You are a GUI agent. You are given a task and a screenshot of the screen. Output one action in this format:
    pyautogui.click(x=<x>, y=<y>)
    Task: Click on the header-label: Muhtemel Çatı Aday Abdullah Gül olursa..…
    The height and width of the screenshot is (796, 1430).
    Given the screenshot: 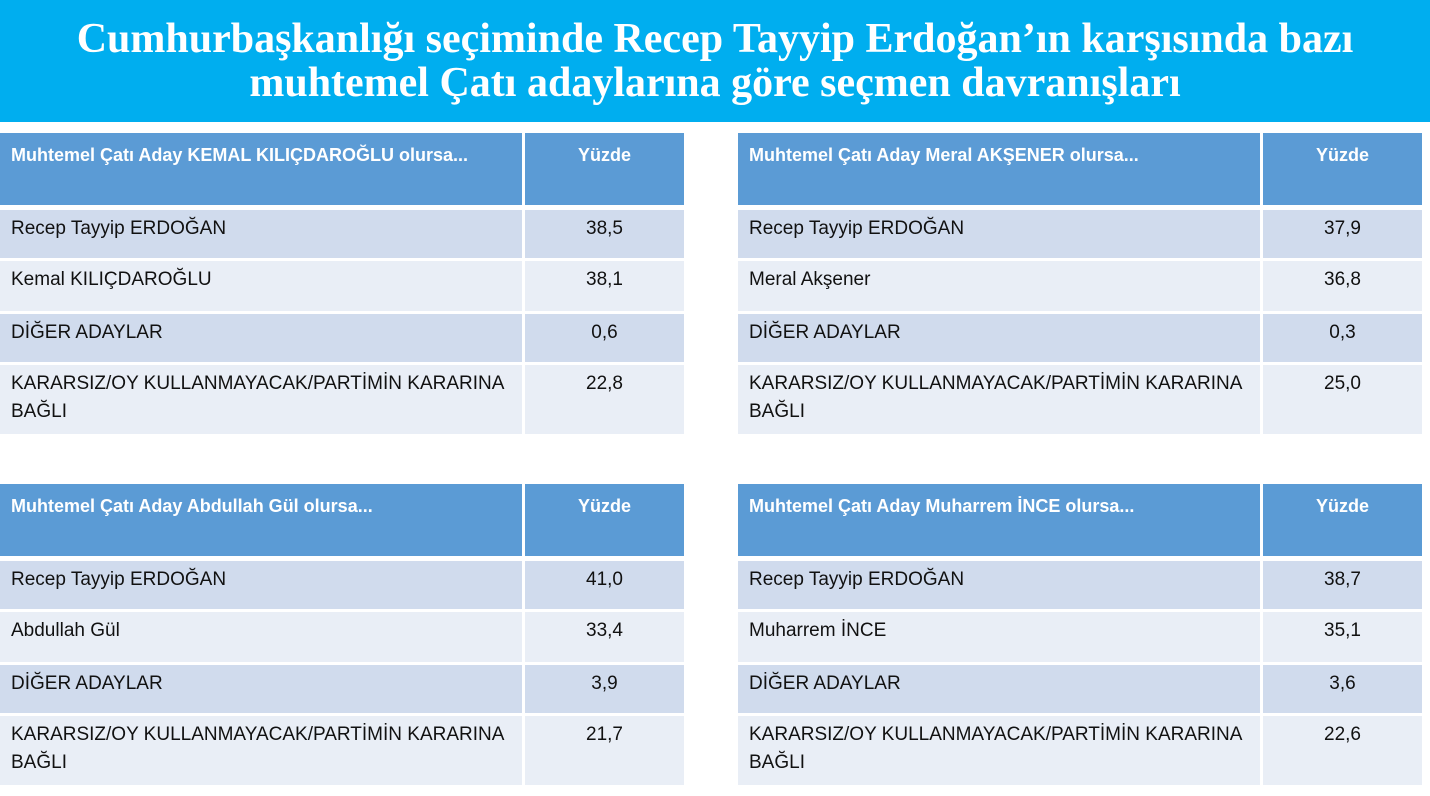 What is the action you would take?
    pyautogui.click(x=261, y=520)
    